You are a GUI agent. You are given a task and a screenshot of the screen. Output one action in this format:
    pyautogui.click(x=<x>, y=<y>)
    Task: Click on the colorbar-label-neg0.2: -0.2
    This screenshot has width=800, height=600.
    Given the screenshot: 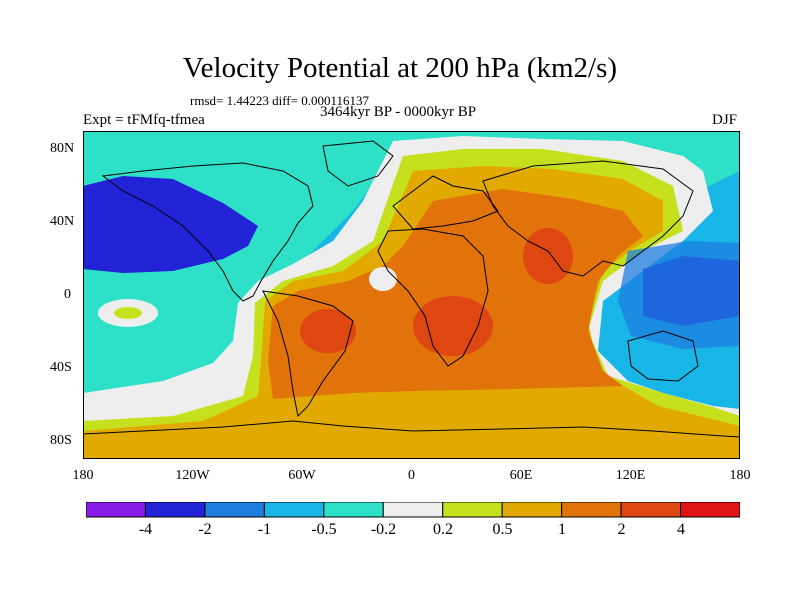 What is the action you would take?
    pyautogui.click(x=383, y=529)
    